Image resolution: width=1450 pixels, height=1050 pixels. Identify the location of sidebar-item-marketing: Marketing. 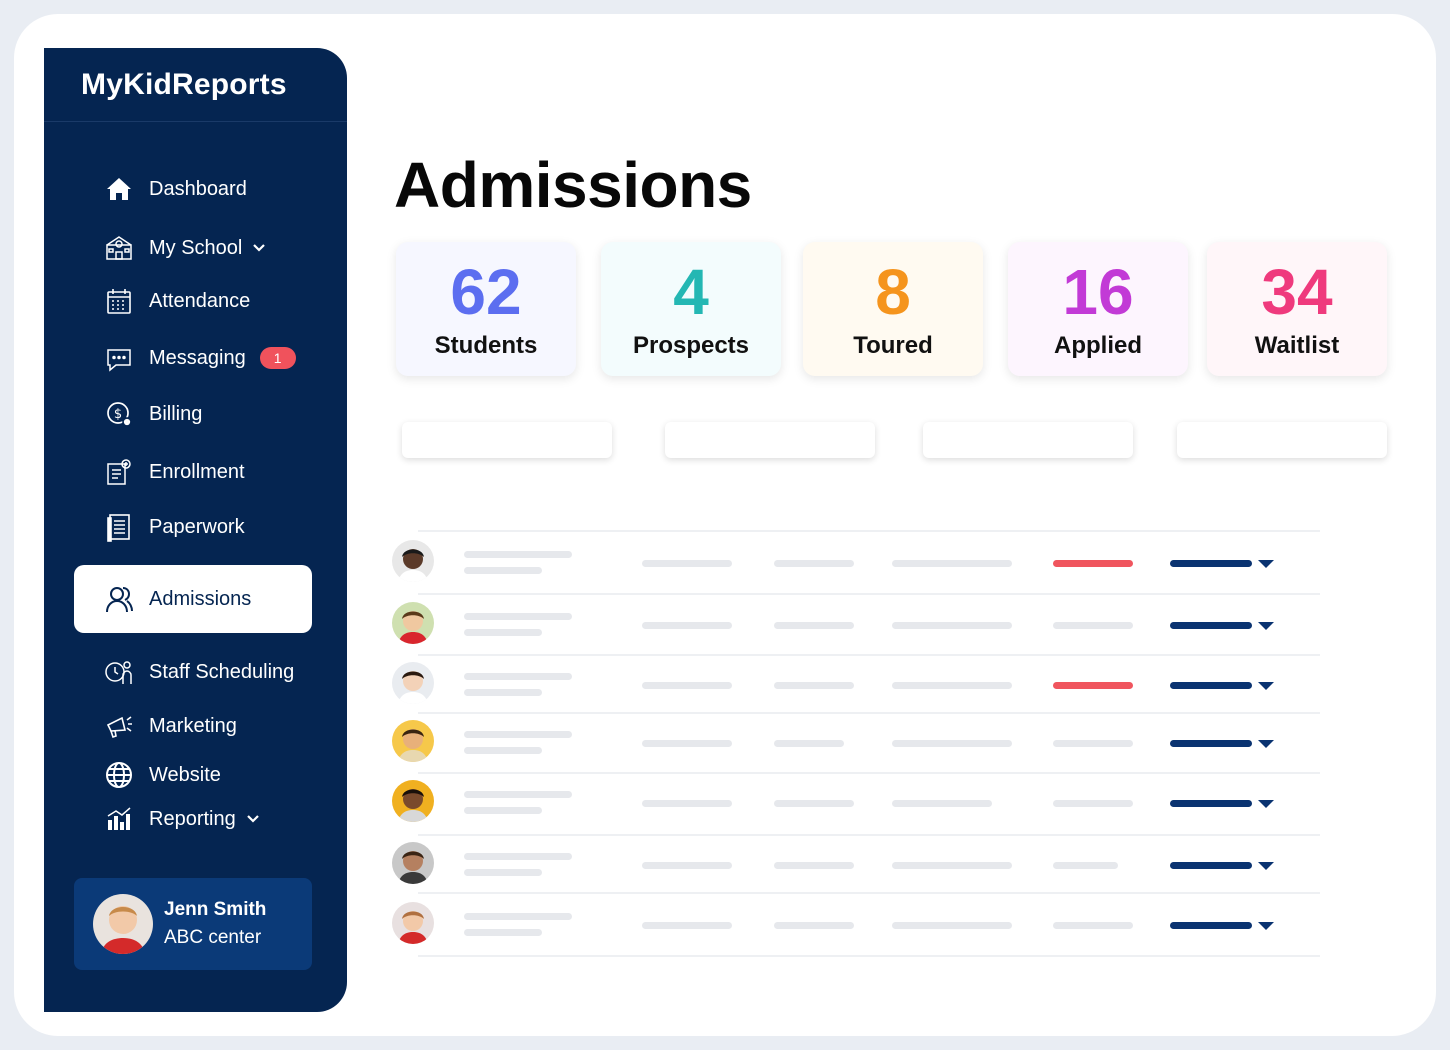
(170, 726).